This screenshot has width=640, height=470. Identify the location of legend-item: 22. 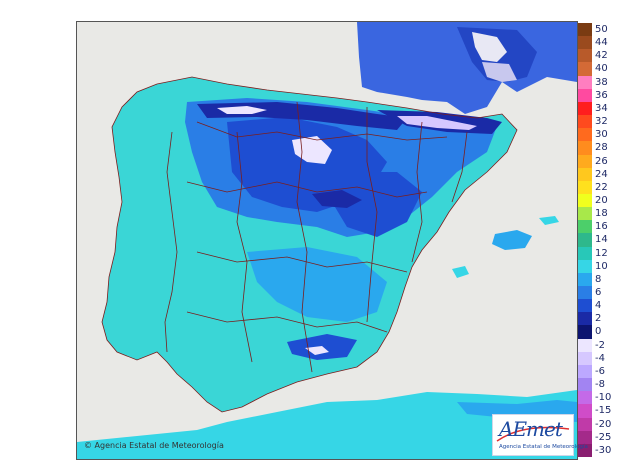
(608, 187).